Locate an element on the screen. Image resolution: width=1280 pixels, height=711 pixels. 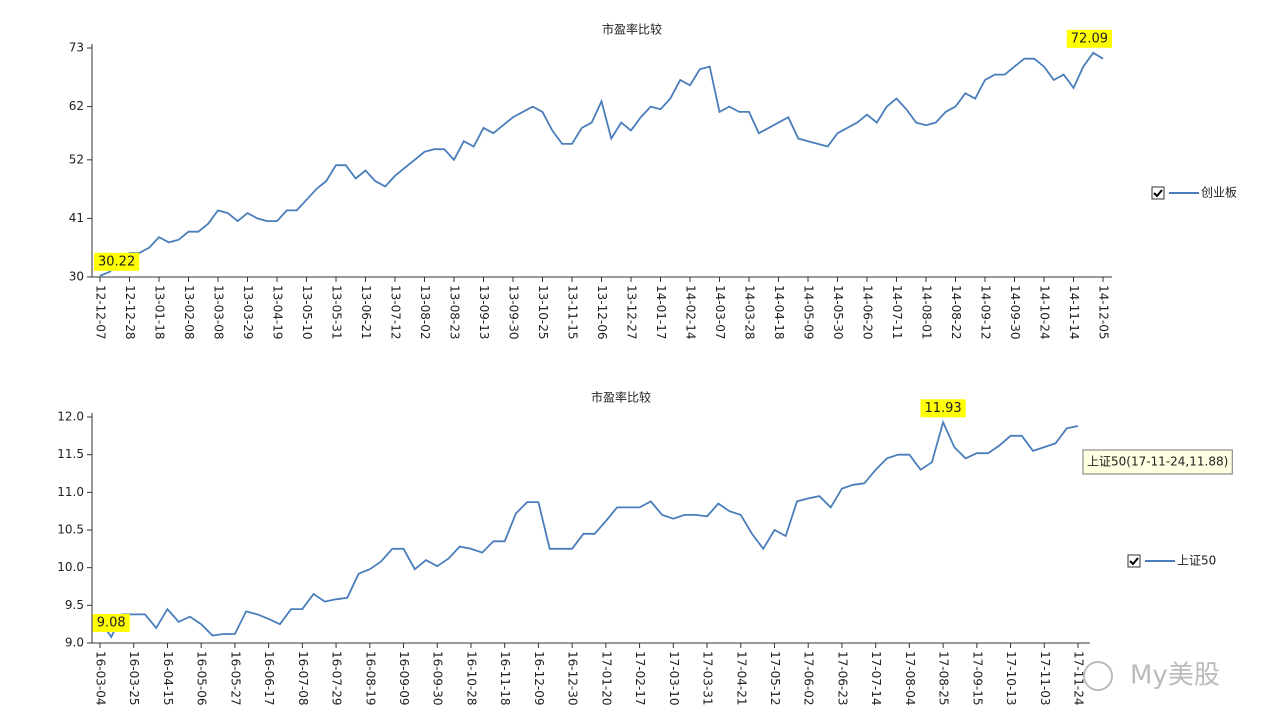
x-tick-label: 16-03-25 is located at coordinates (134, 678).